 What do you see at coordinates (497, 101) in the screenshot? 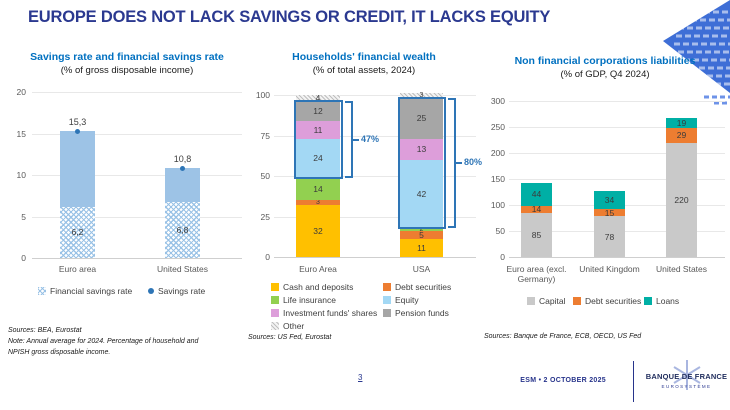
I see `y-axis-label: 300` at bounding box center [497, 101].